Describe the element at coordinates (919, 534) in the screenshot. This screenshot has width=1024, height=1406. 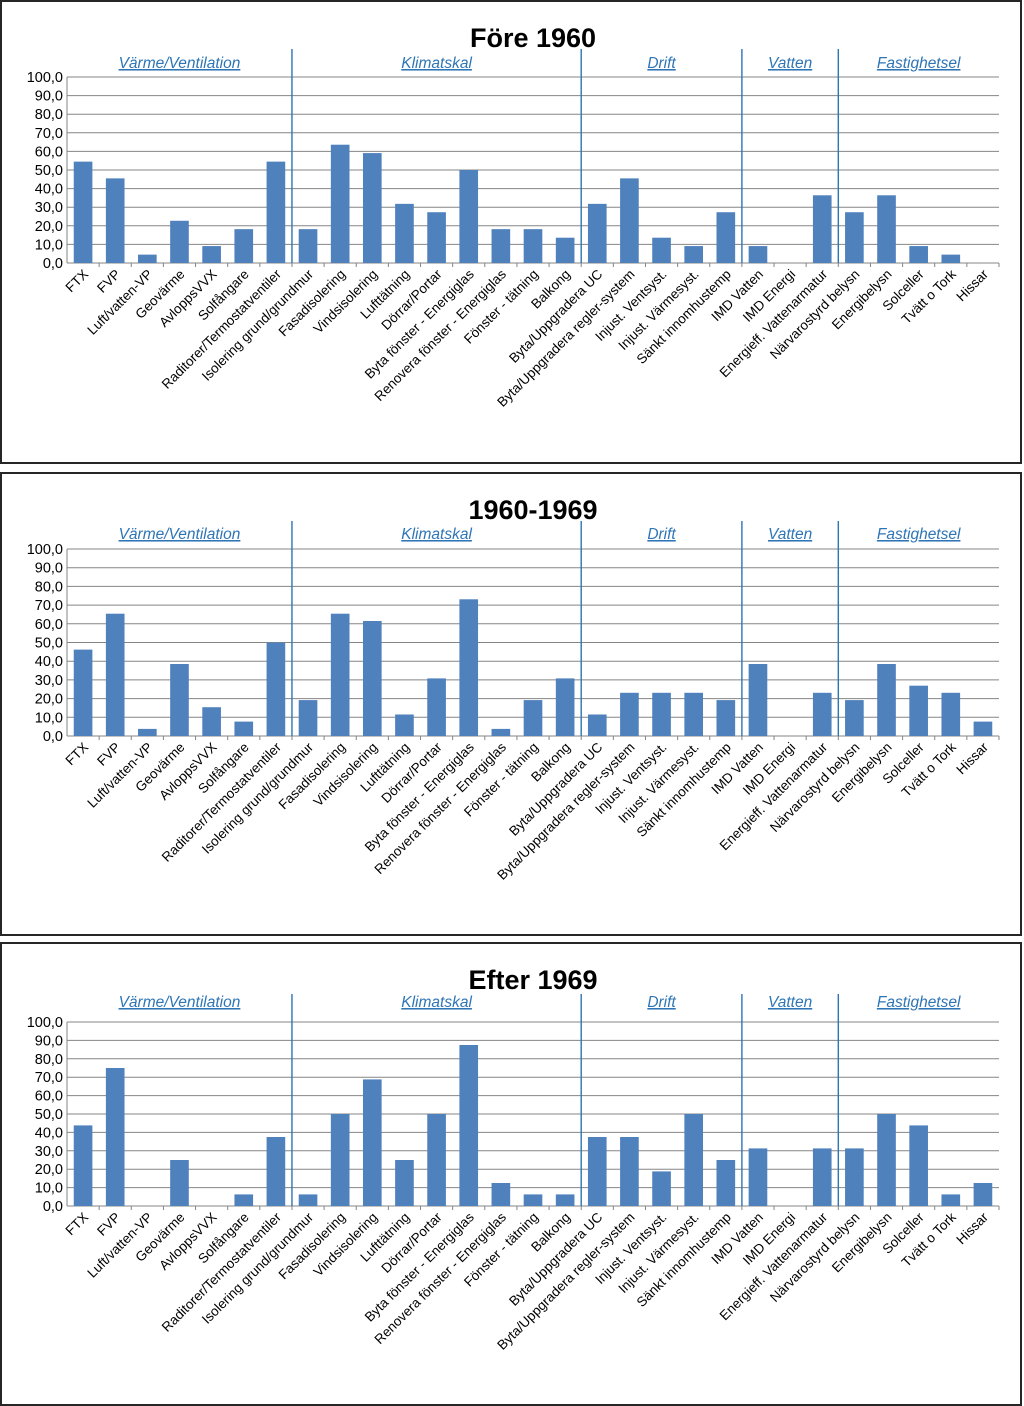
I see `group-label: Fastighetsel` at that location.